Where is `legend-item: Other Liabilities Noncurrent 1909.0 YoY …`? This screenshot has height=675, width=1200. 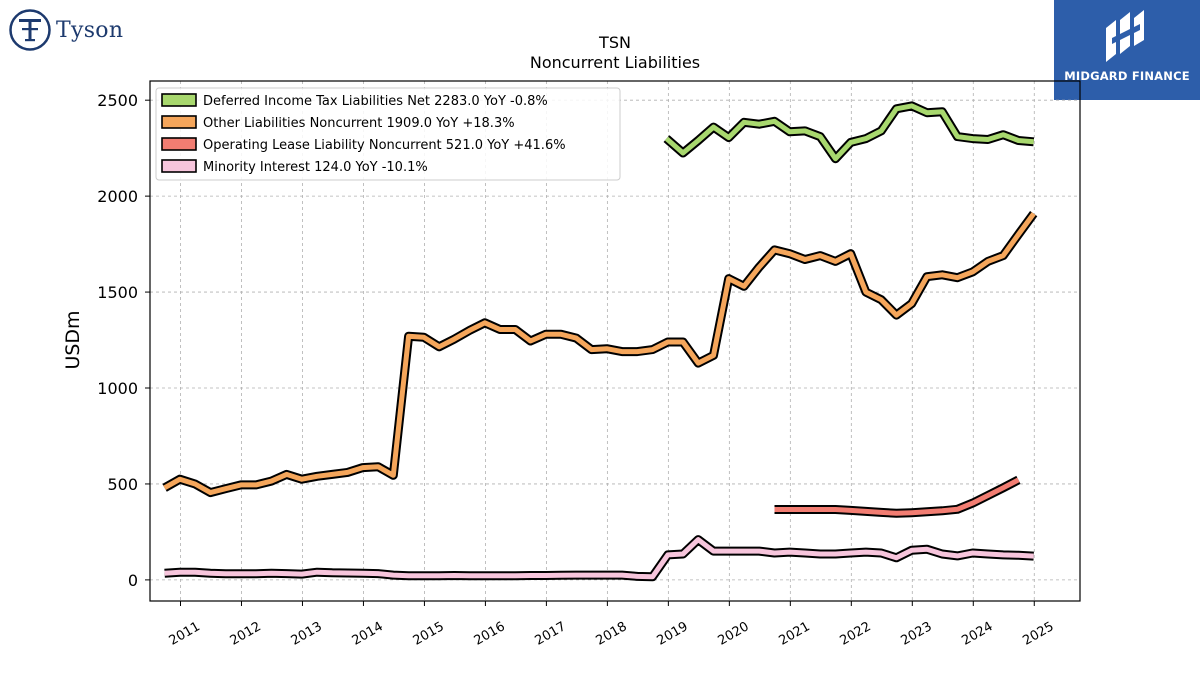
legend-item: Other Liabilities Noncurrent 1909.0 YoY … is located at coordinates (338, 123).